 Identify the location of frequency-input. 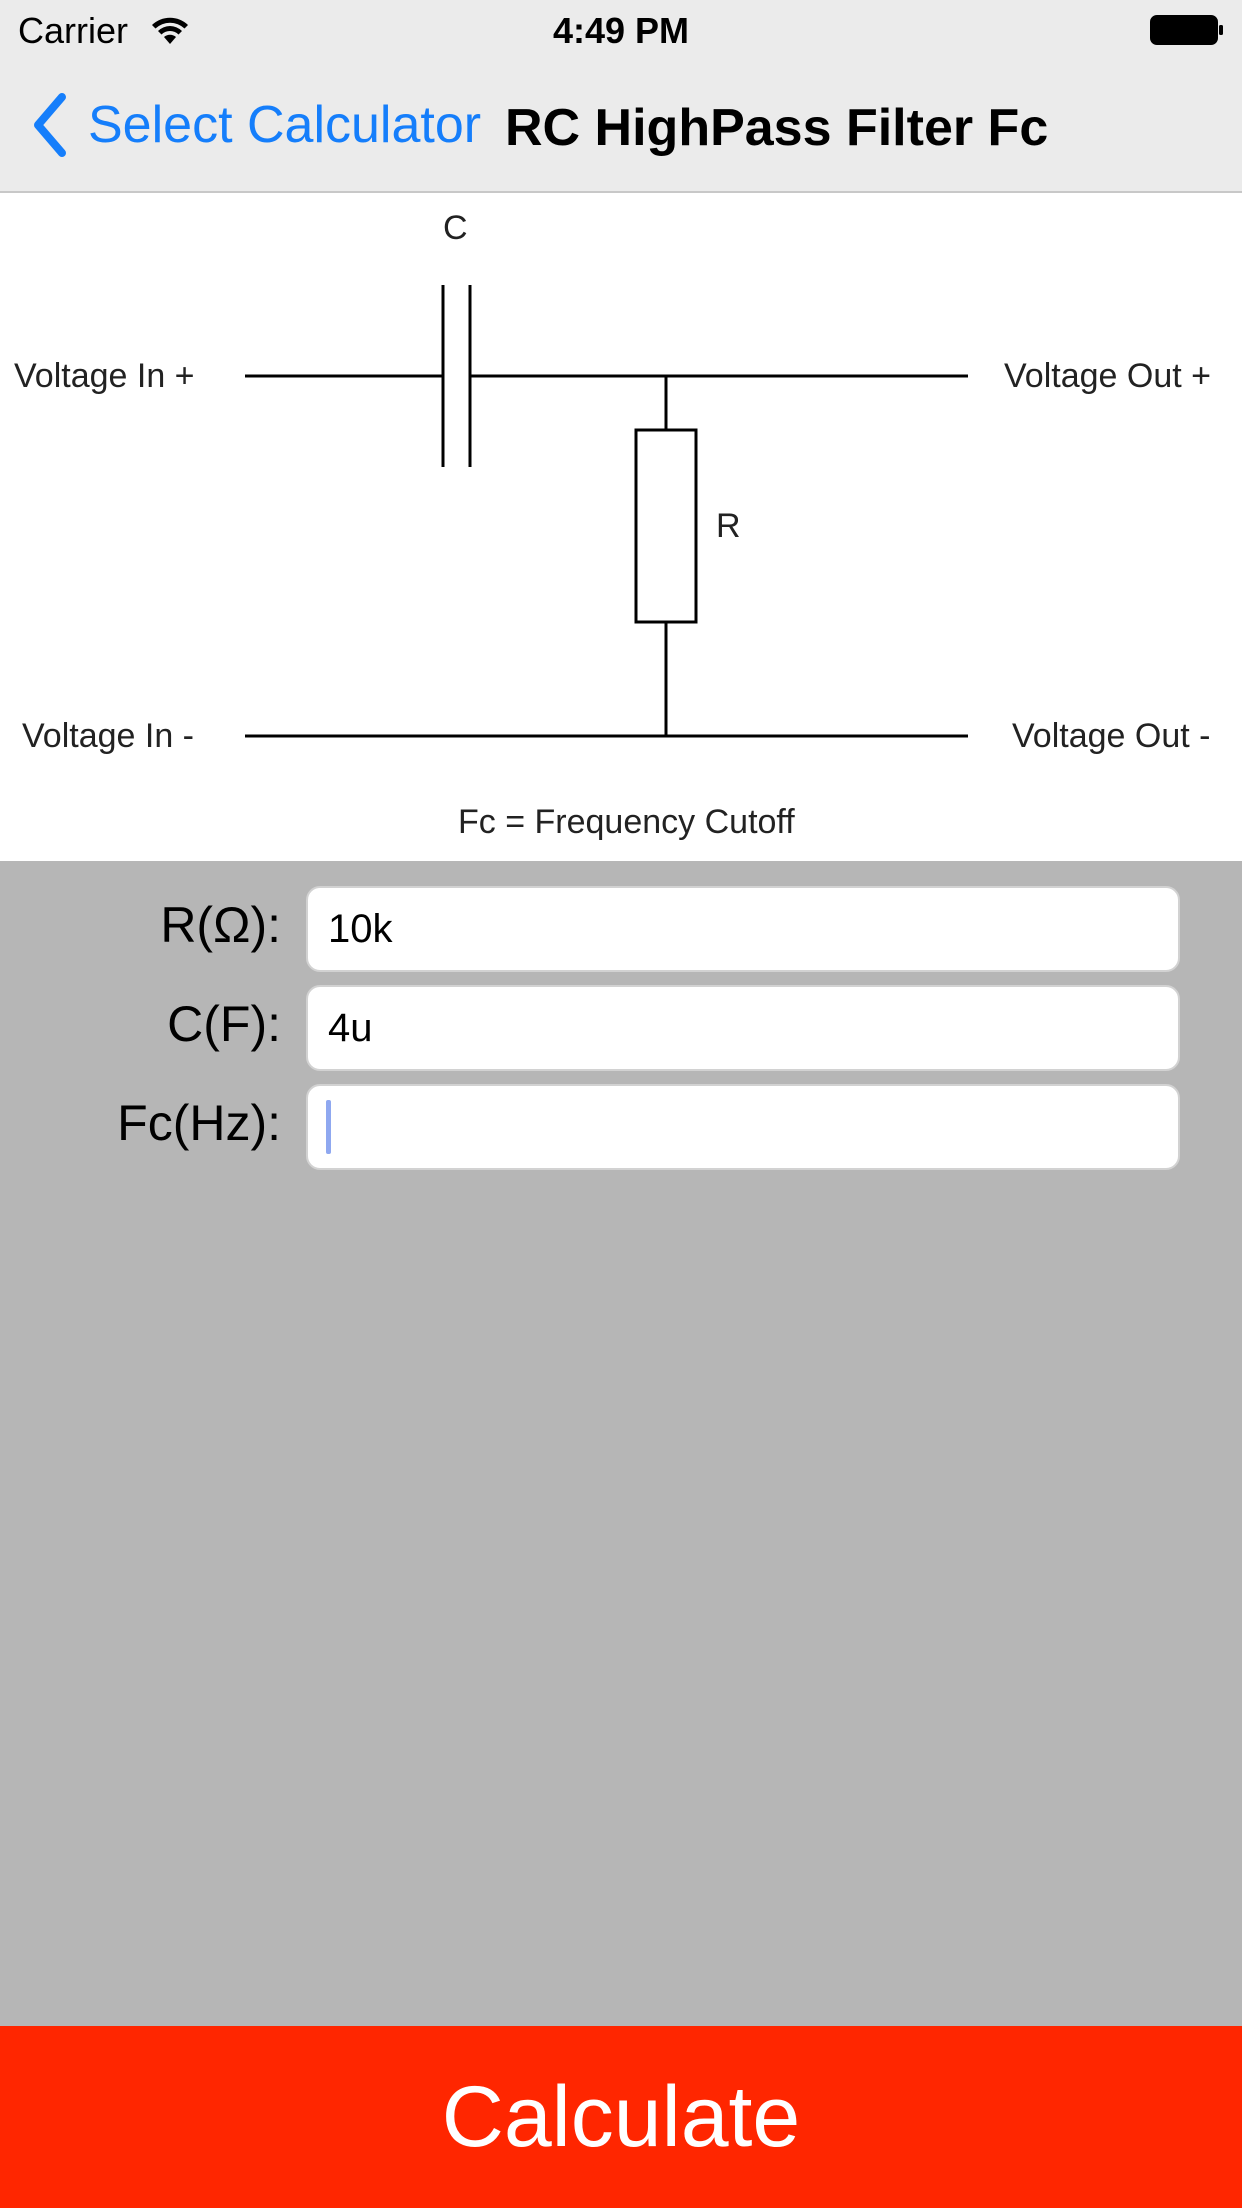
(743, 1127).